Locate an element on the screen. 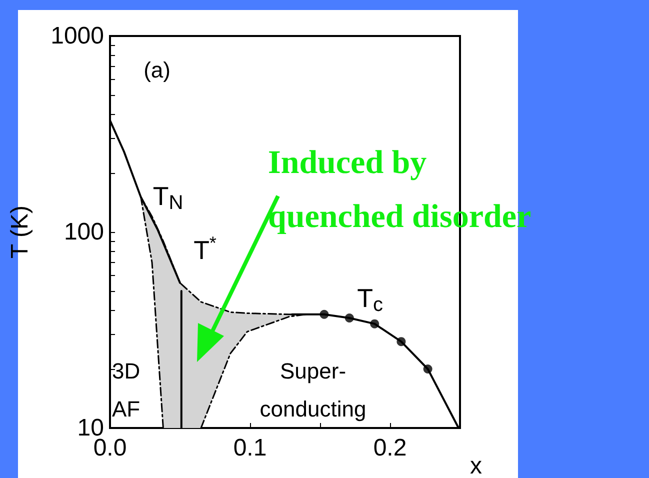 This screenshot has height=478, width=649. y-axis-title: T (K) is located at coordinates (20, 232).